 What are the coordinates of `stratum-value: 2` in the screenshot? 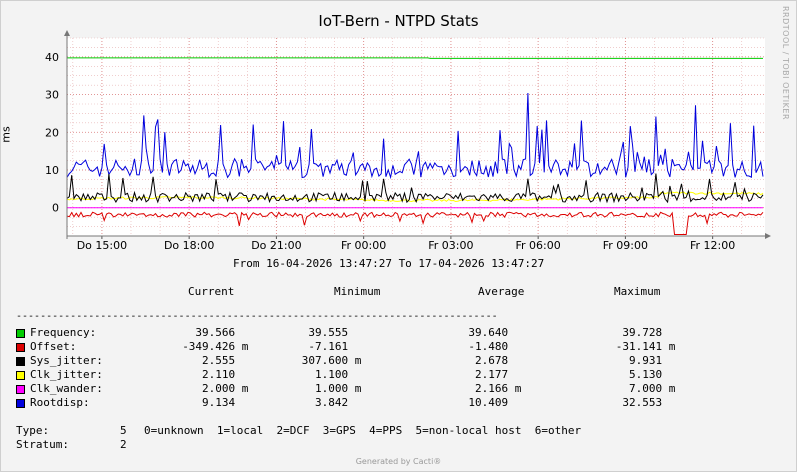 It's located at (123, 444).